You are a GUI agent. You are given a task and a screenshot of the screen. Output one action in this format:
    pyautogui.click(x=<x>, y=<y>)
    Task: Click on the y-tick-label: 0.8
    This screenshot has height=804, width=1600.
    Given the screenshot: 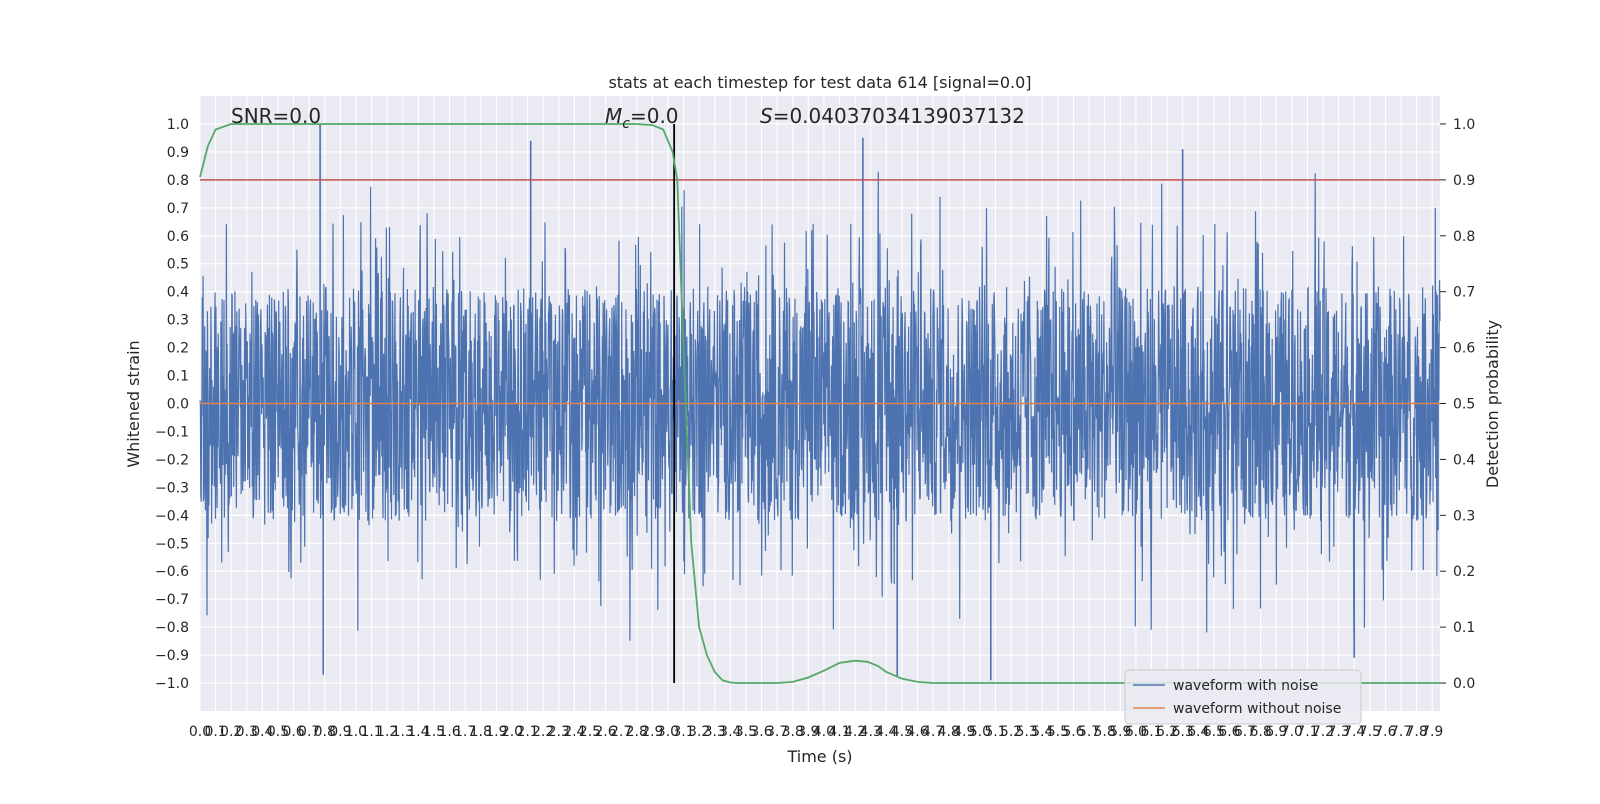 What is the action you would take?
    pyautogui.click(x=178, y=181)
    